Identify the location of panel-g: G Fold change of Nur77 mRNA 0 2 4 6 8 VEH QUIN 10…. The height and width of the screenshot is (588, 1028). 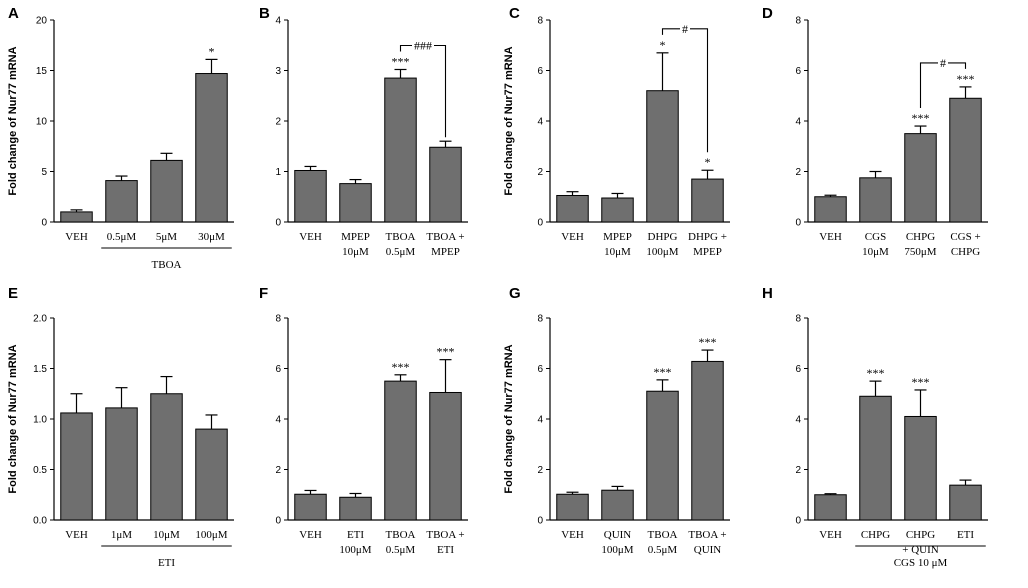
(616, 420).